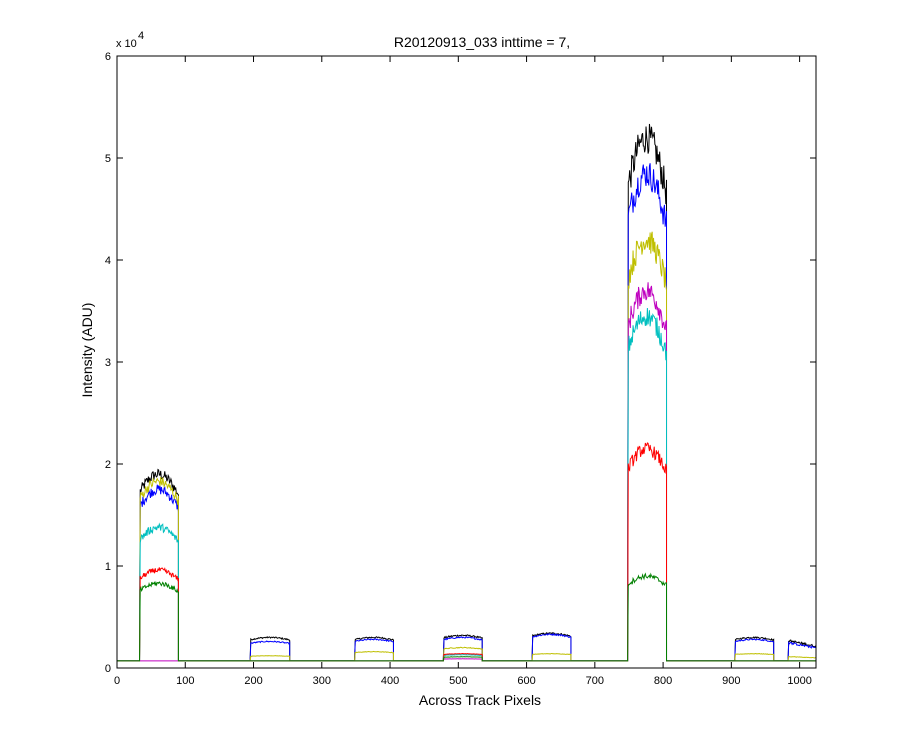 The width and height of the screenshot is (900, 750). What do you see at coordinates (126, 44) in the screenshot?
I see `y-multiplier: x 10` at bounding box center [126, 44].